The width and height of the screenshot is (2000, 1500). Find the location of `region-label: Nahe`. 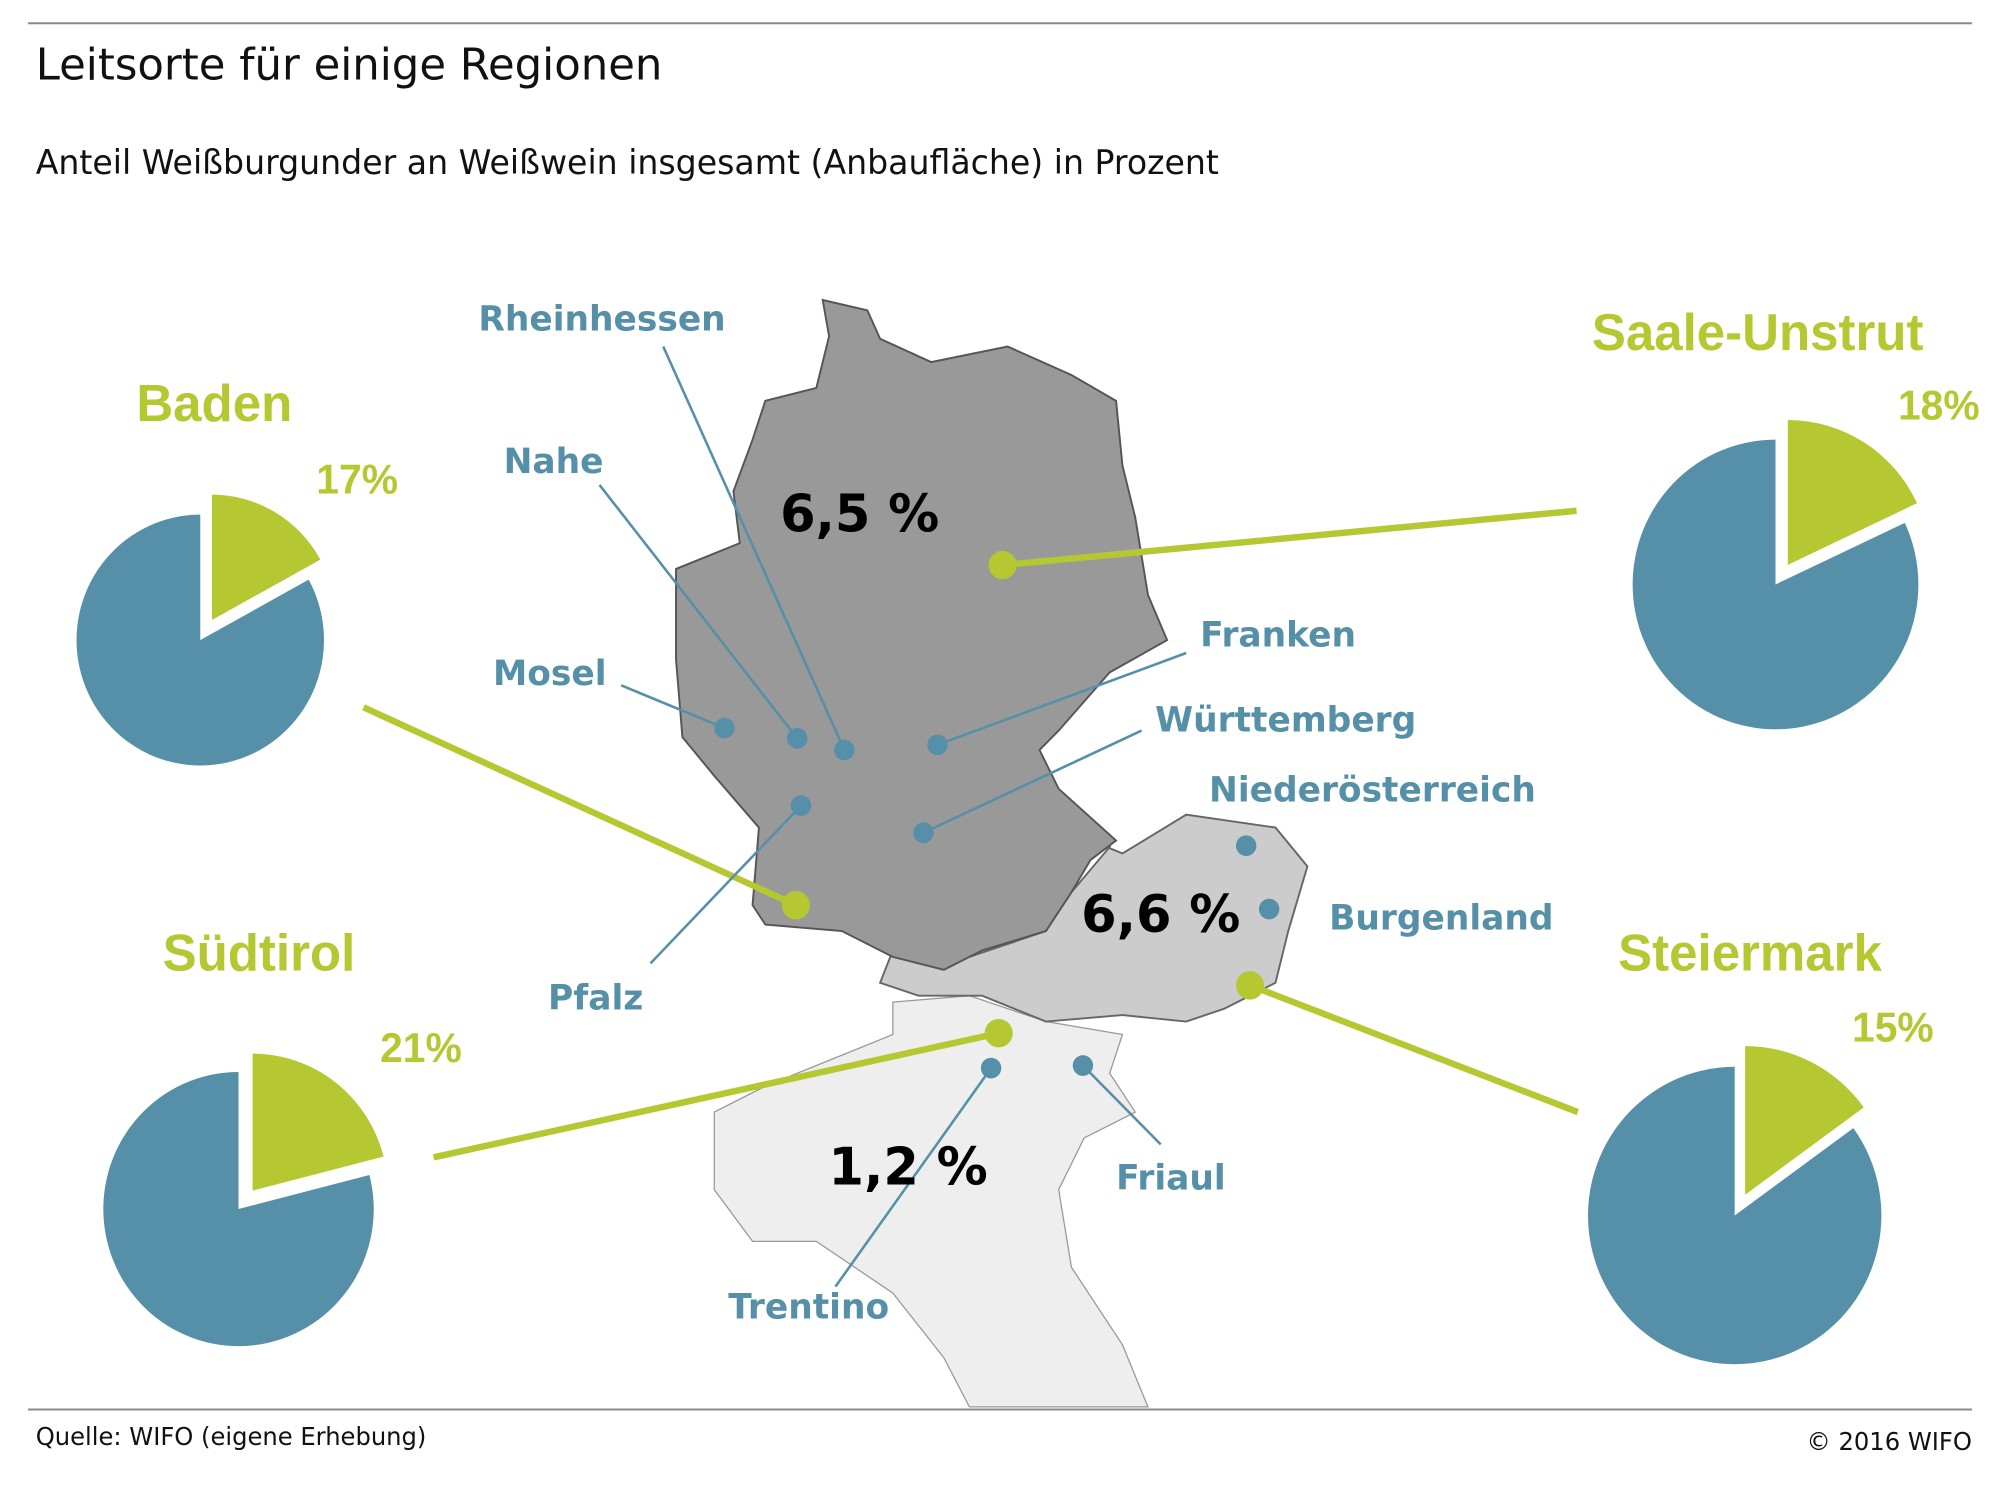

region-label: Nahe is located at coordinates (554, 462).